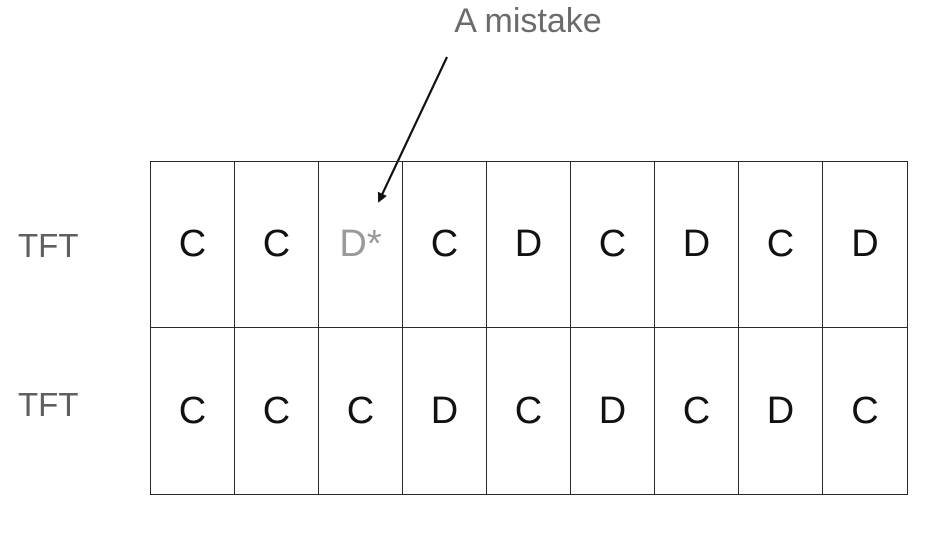 Image resolution: width=938 pixels, height=536 pixels. Describe the element at coordinates (48, 404) in the screenshot. I see `row-label-player-2: TFT` at that location.